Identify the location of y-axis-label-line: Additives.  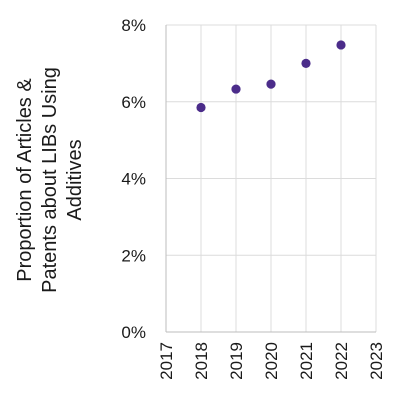
(75, 179).